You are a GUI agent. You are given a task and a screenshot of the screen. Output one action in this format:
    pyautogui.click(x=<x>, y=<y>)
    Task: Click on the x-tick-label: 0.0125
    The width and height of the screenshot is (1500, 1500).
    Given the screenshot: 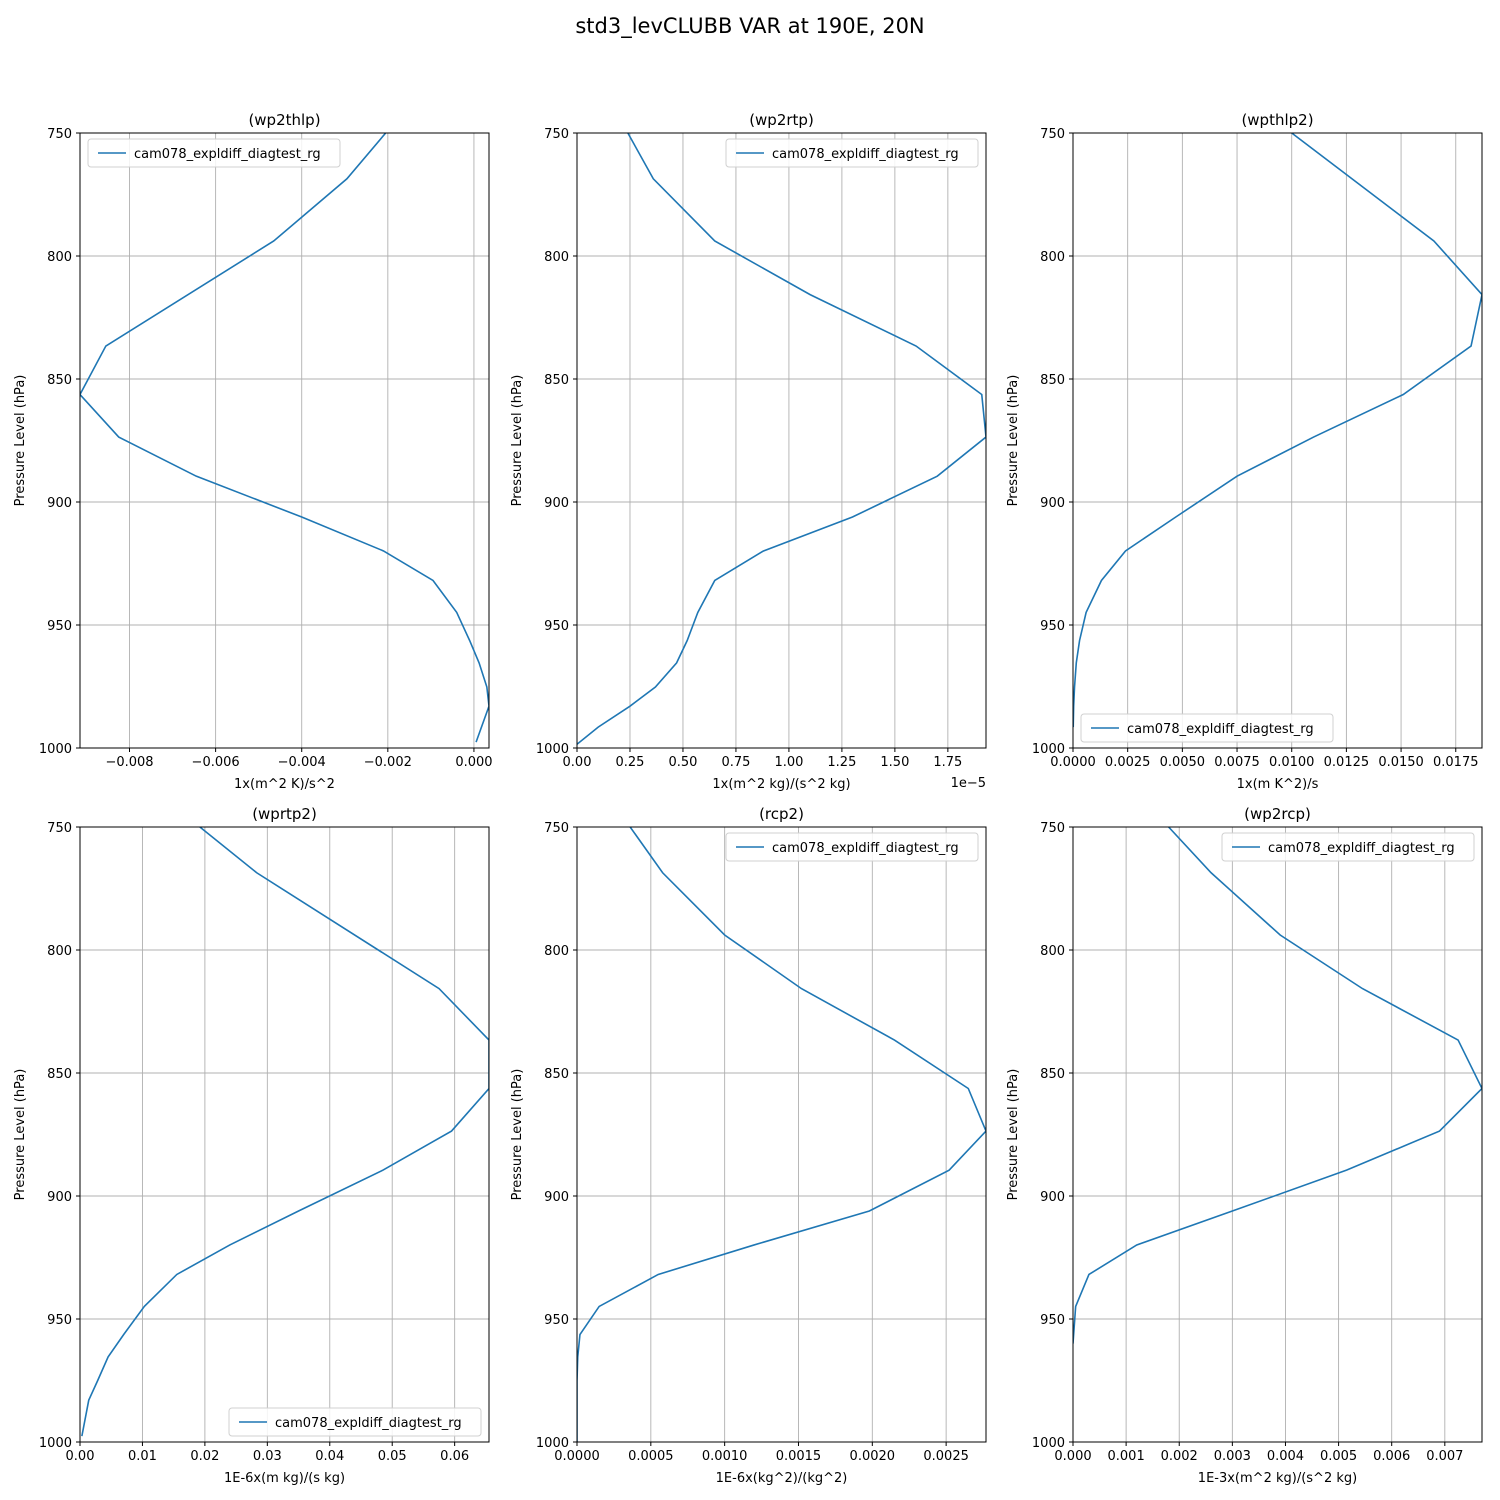 What is the action you would take?
    pyautogui.click(x=1347, y=762)
    